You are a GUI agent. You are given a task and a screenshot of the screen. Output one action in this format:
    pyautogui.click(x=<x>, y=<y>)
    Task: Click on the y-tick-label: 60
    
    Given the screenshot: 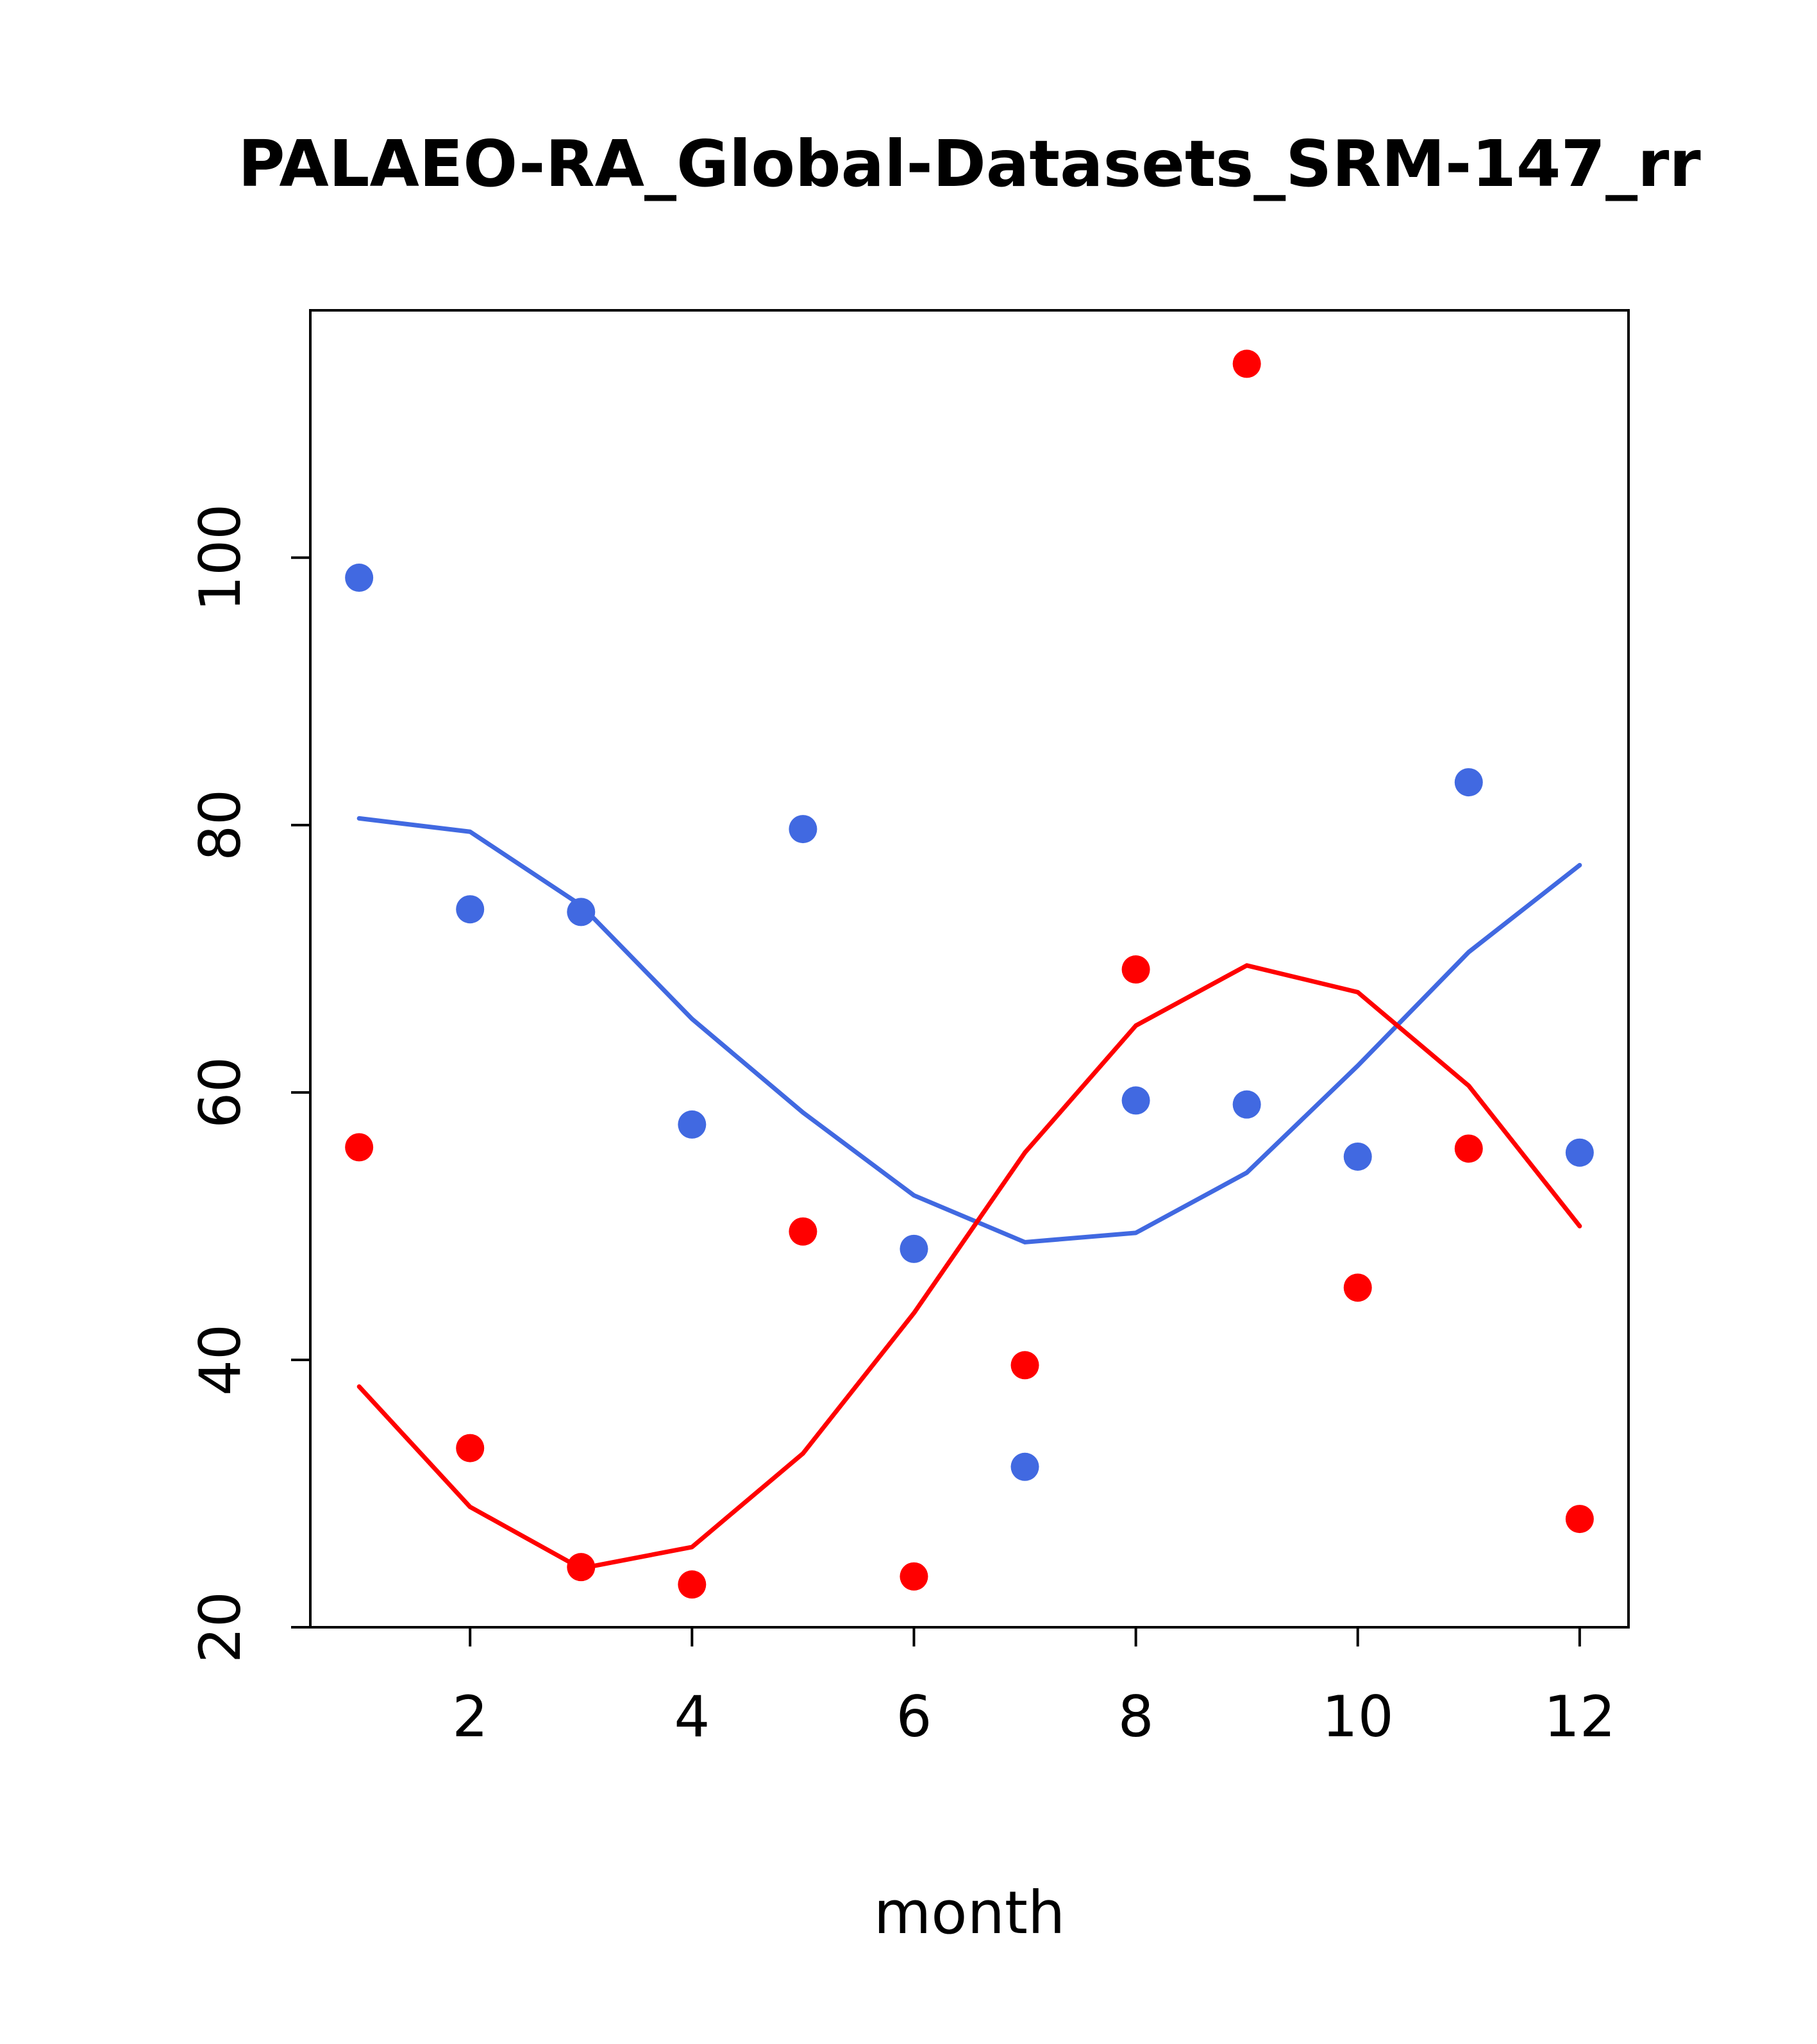 What is the action you would take?
    pyautogui.click(x=220, y=1092)
    